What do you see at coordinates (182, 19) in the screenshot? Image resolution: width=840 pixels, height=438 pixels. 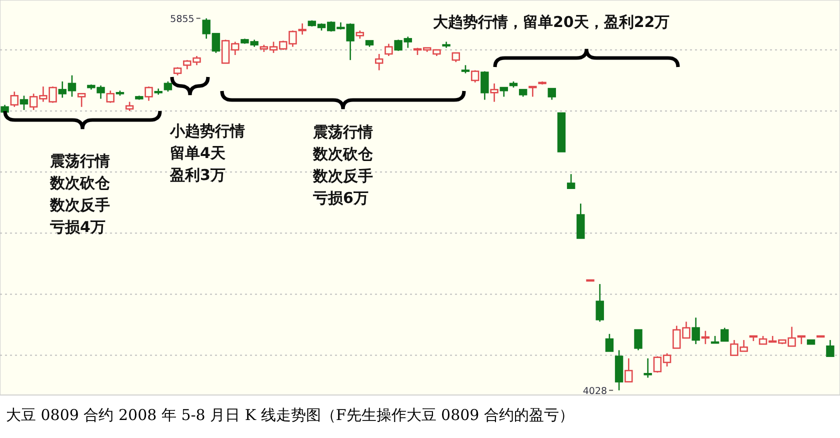 I see `annotation: 5855` at bounding box center [182, 19].